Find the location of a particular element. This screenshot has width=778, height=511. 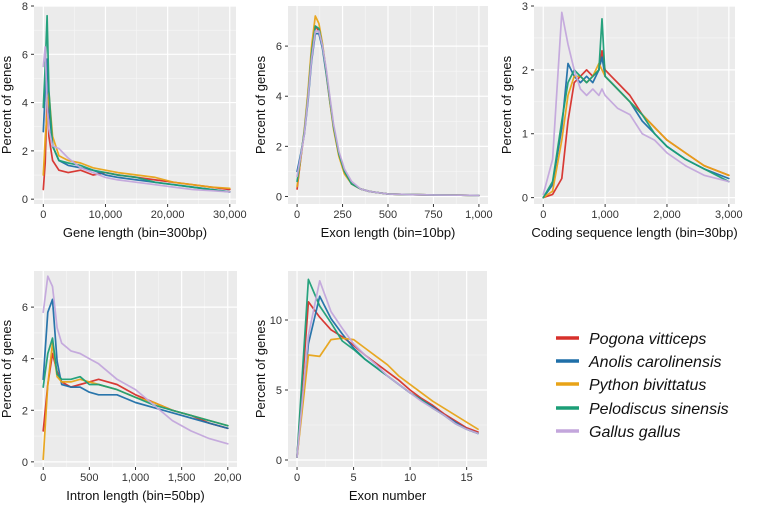

x-tick-label: 20,00 is located at coordinates (228, 478).